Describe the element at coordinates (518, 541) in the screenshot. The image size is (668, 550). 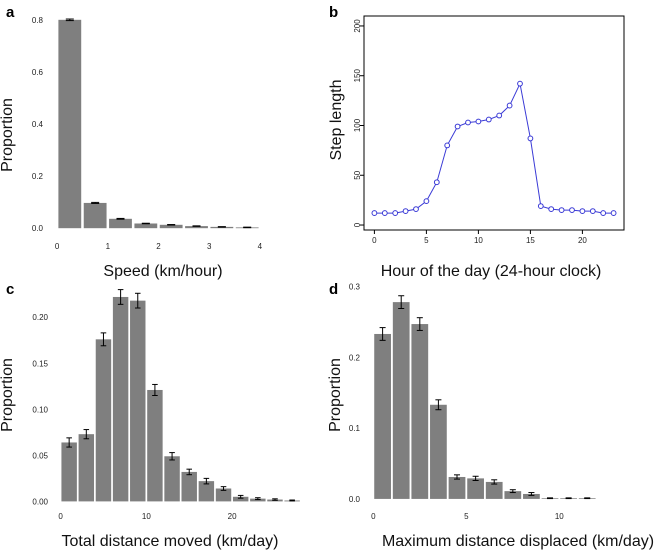
I see `panel-d-xlabel: Maximum distance displaced (km/day)` at that location.